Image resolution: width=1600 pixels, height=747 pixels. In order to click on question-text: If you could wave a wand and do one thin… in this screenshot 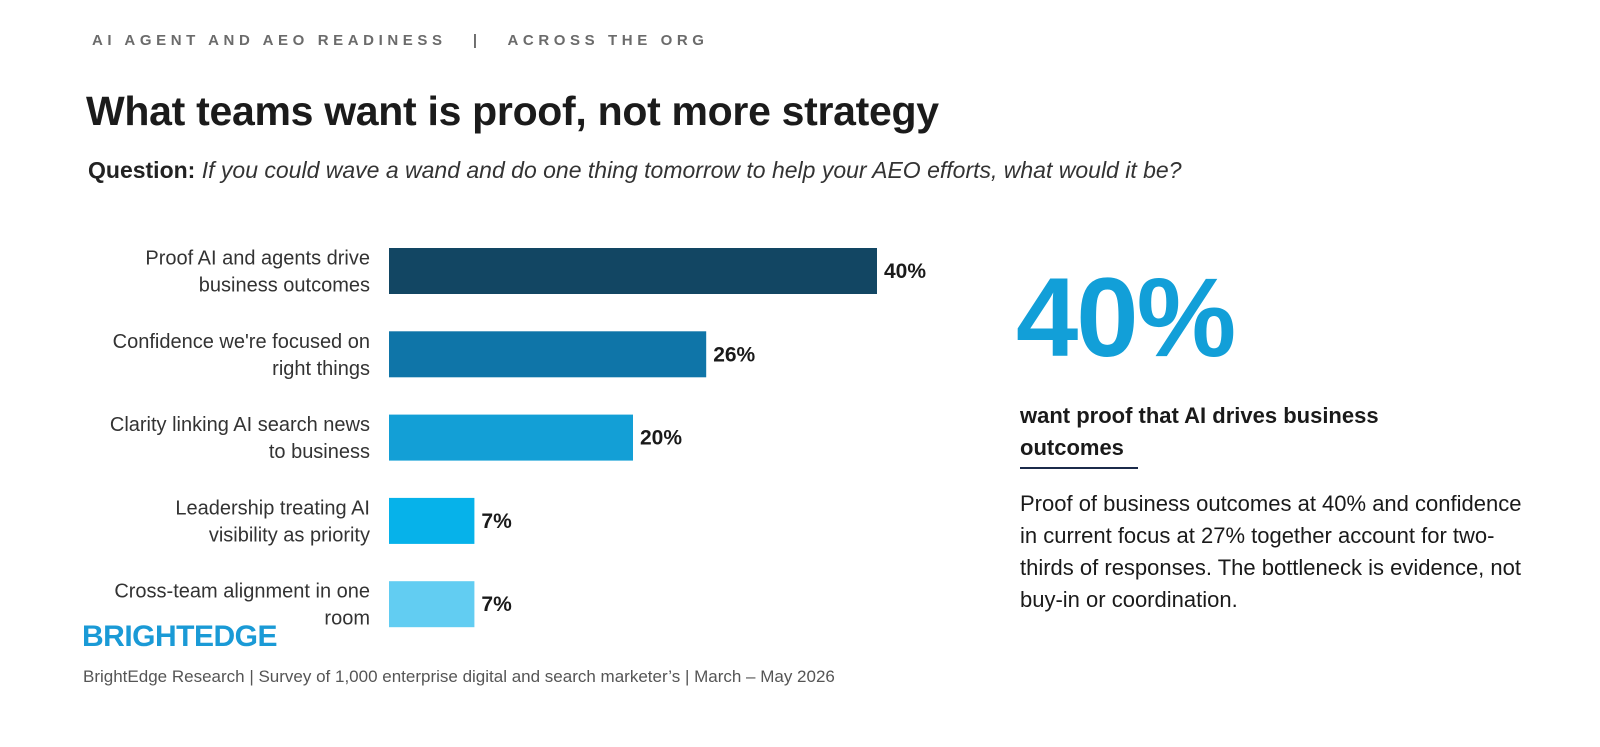, I will do `click(691, 170)`.